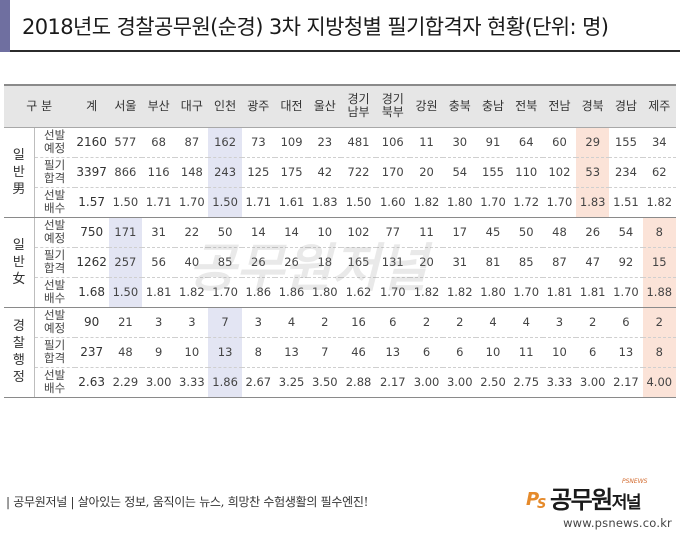 The height and width of the screenshot is (540, 680). Describe the element at coordinates (659, 142) in the screenshot. I see `data-cell: 34` at that location.